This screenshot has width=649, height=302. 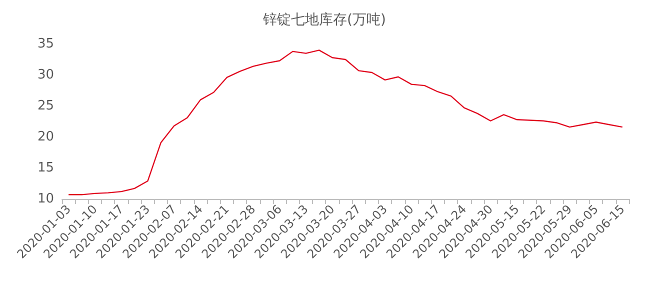 I want to click on y-tick-label: 20, so click(x=45, y=137).